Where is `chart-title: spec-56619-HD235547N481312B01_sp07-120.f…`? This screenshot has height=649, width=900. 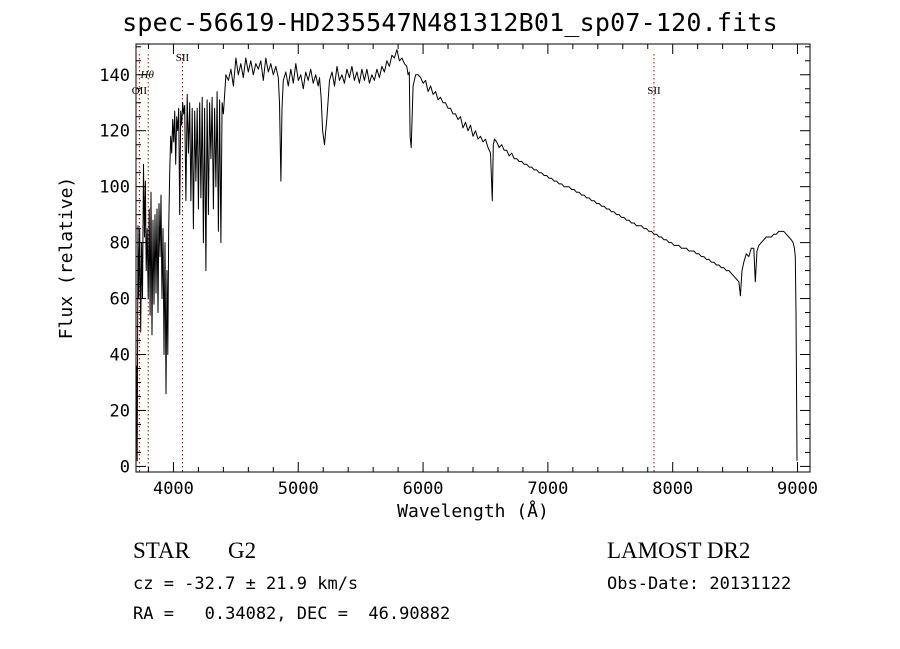 chart-title: spec-56619-HD235547N481312B01_sp07-120.f… is located at coordinates (450, 22).